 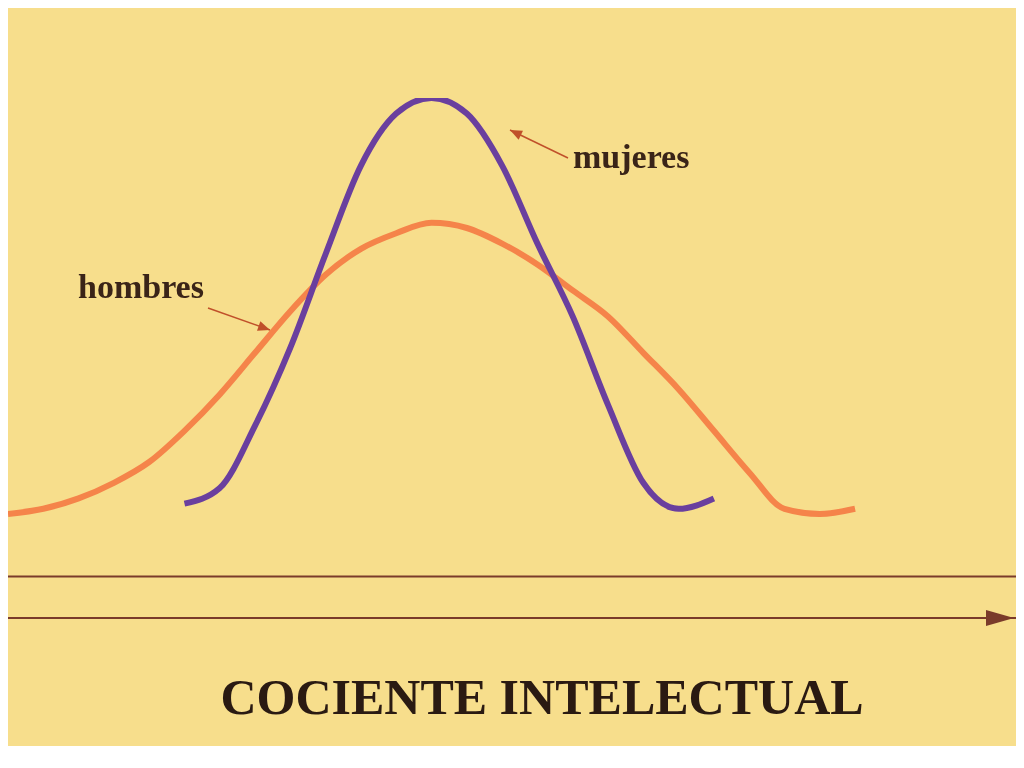 What do you see at coordinates (542, 697) in the screenshot?
I see `x-axis-title: COCIENTE INTELECTUAL` at bounding box center [542, 697].